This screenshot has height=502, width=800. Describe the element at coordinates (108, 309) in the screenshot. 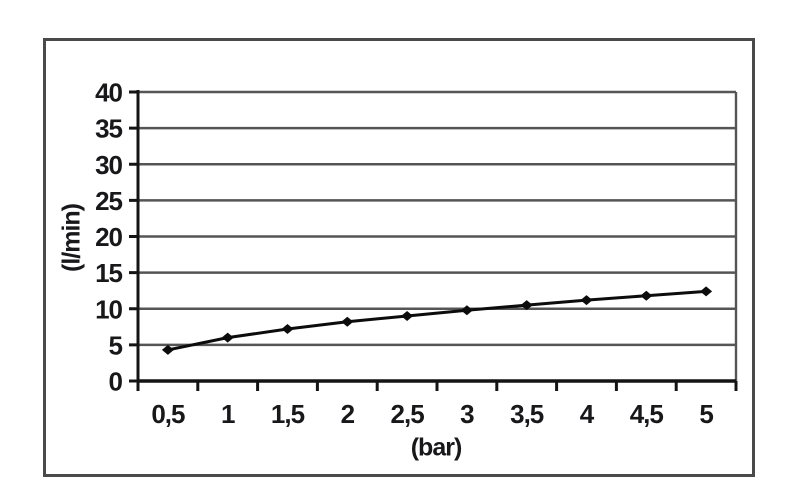

I see `y-tick-label: 10` at that location.